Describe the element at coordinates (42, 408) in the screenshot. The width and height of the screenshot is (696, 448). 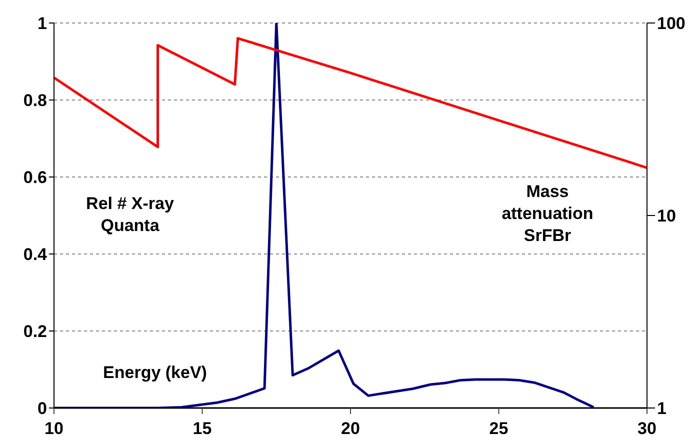
I see `y-tick-label: 0` at that location.